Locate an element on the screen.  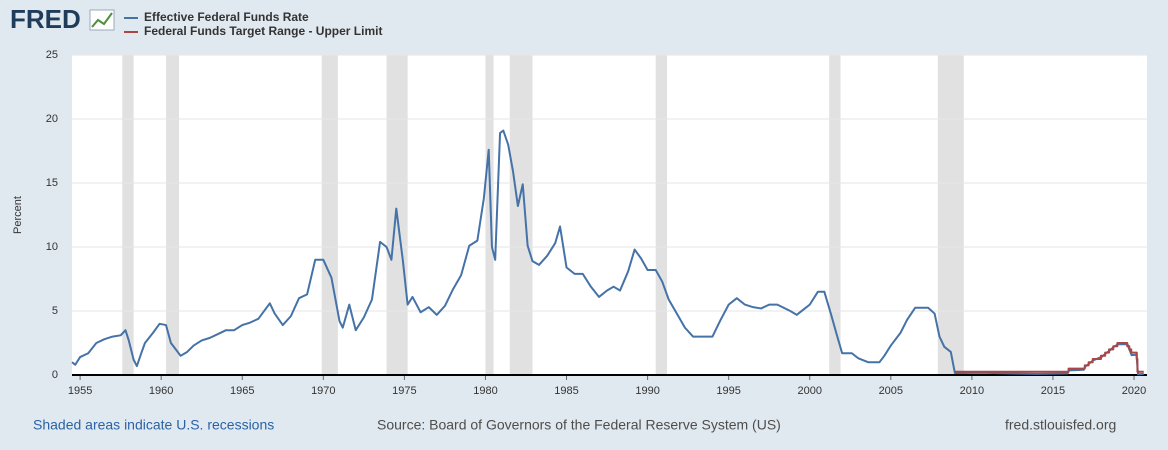
y-tick-label: 5 is located at coordinates (55, 311).